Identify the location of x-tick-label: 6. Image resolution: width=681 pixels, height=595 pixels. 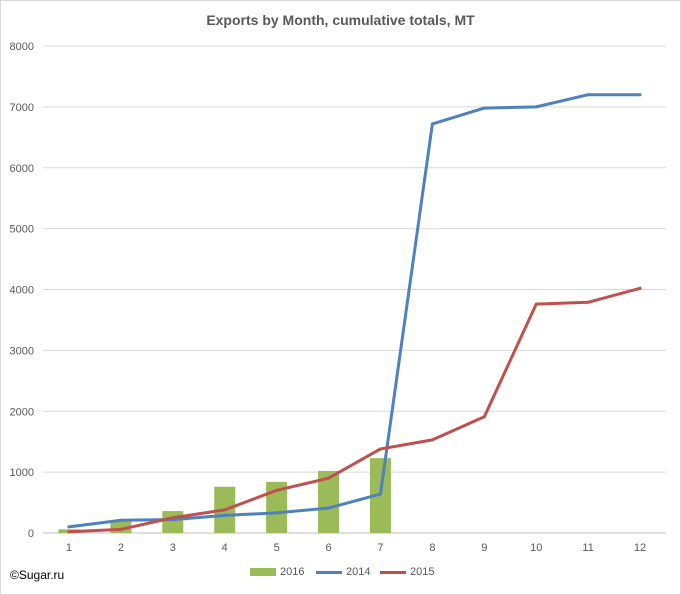
(328, 548).